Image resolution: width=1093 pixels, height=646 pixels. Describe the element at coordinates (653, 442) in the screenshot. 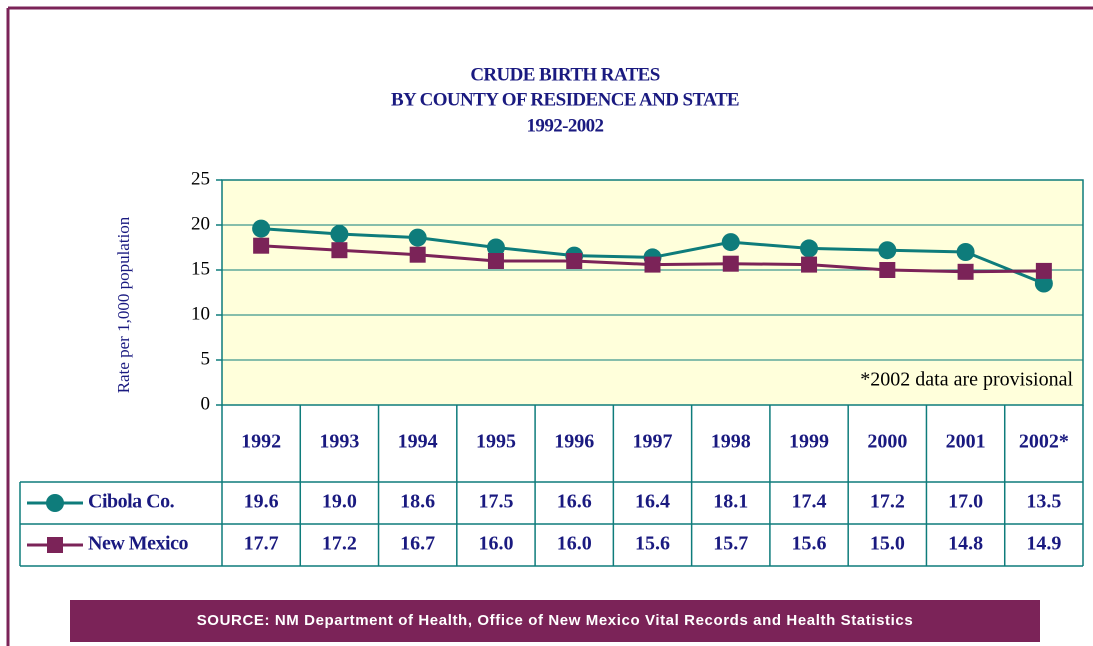

I see `x-tick-label: 1997` at that location.